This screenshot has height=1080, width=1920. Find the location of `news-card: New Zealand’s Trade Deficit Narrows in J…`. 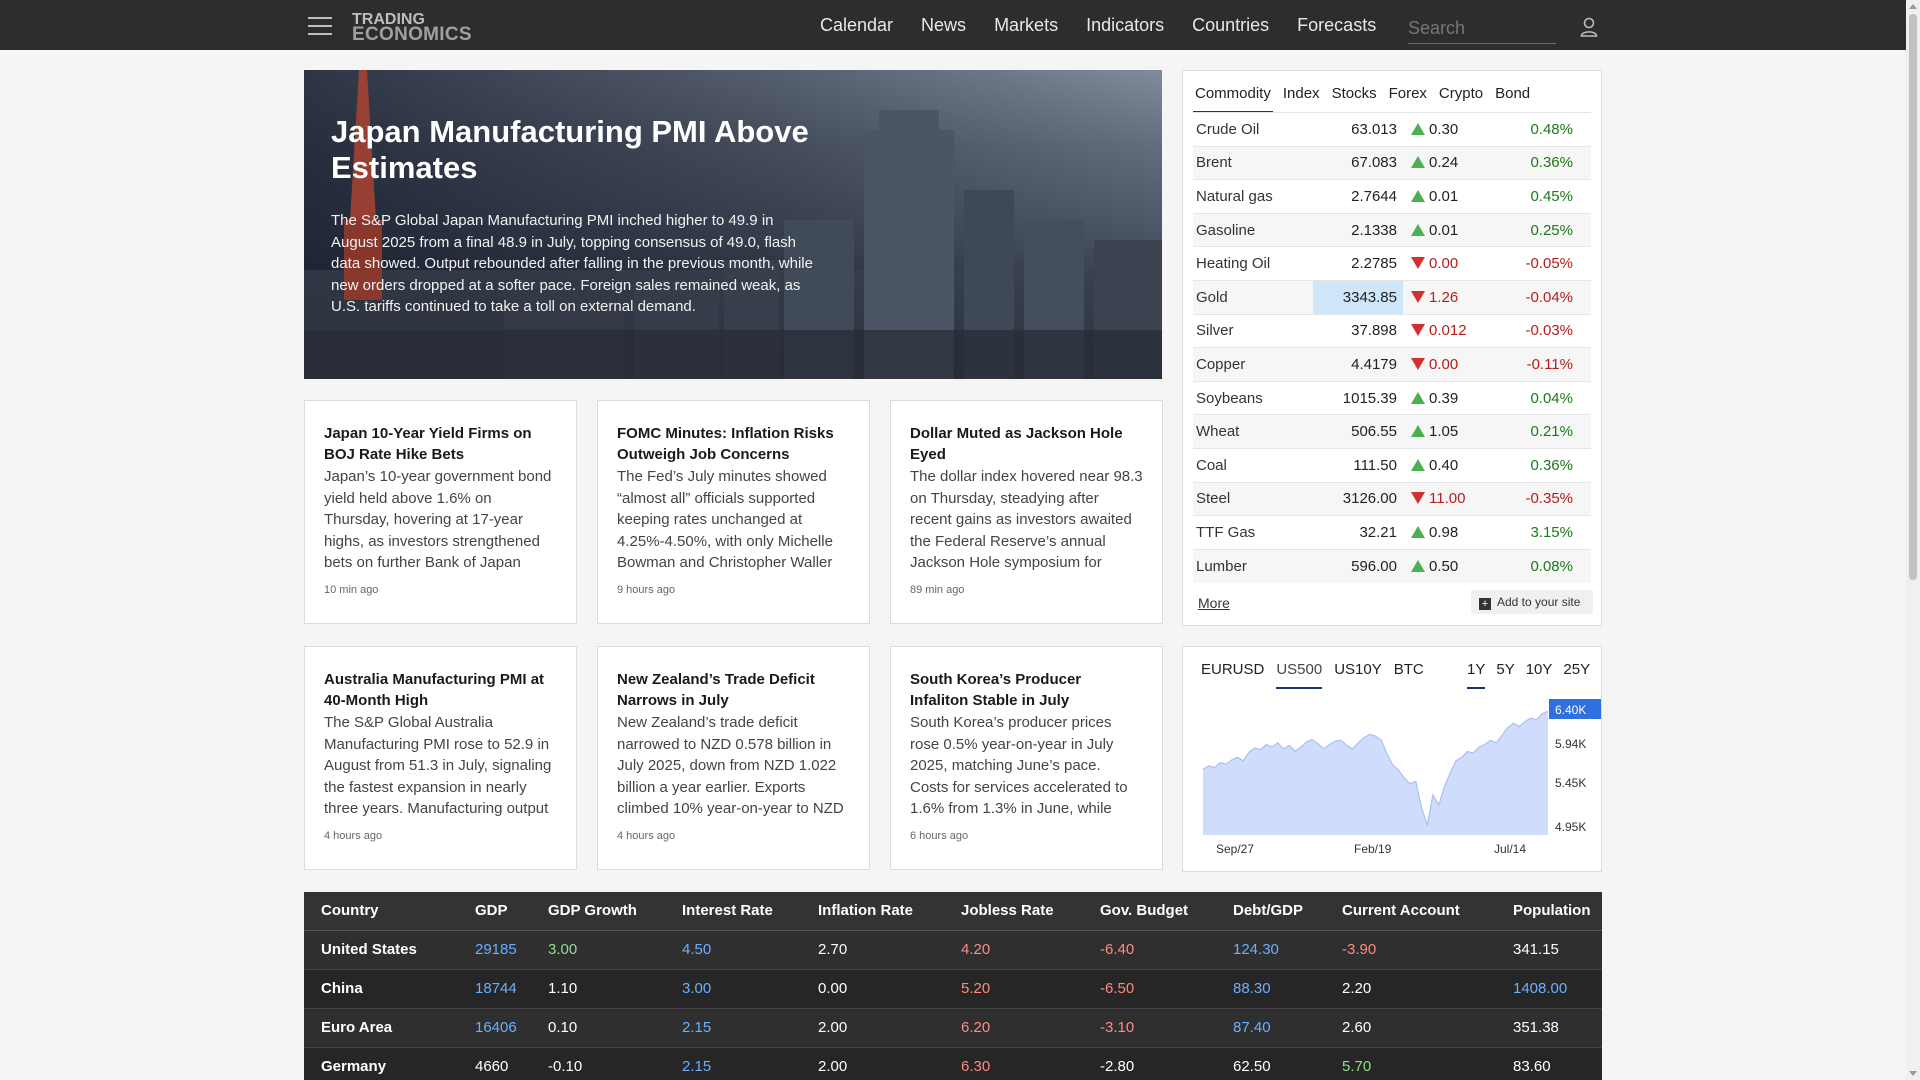

news-card: New Zealand’s Trade Deficit Narrows in J… is located at coordinates (733, 758).